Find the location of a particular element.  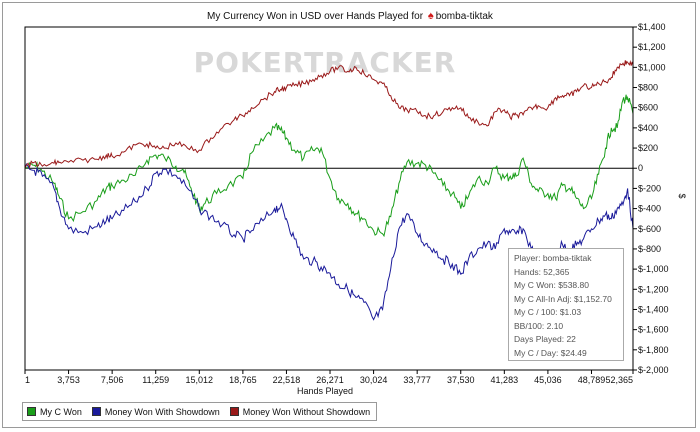

y-tick-label: $-1,000 is located at coordinates (653, 269).